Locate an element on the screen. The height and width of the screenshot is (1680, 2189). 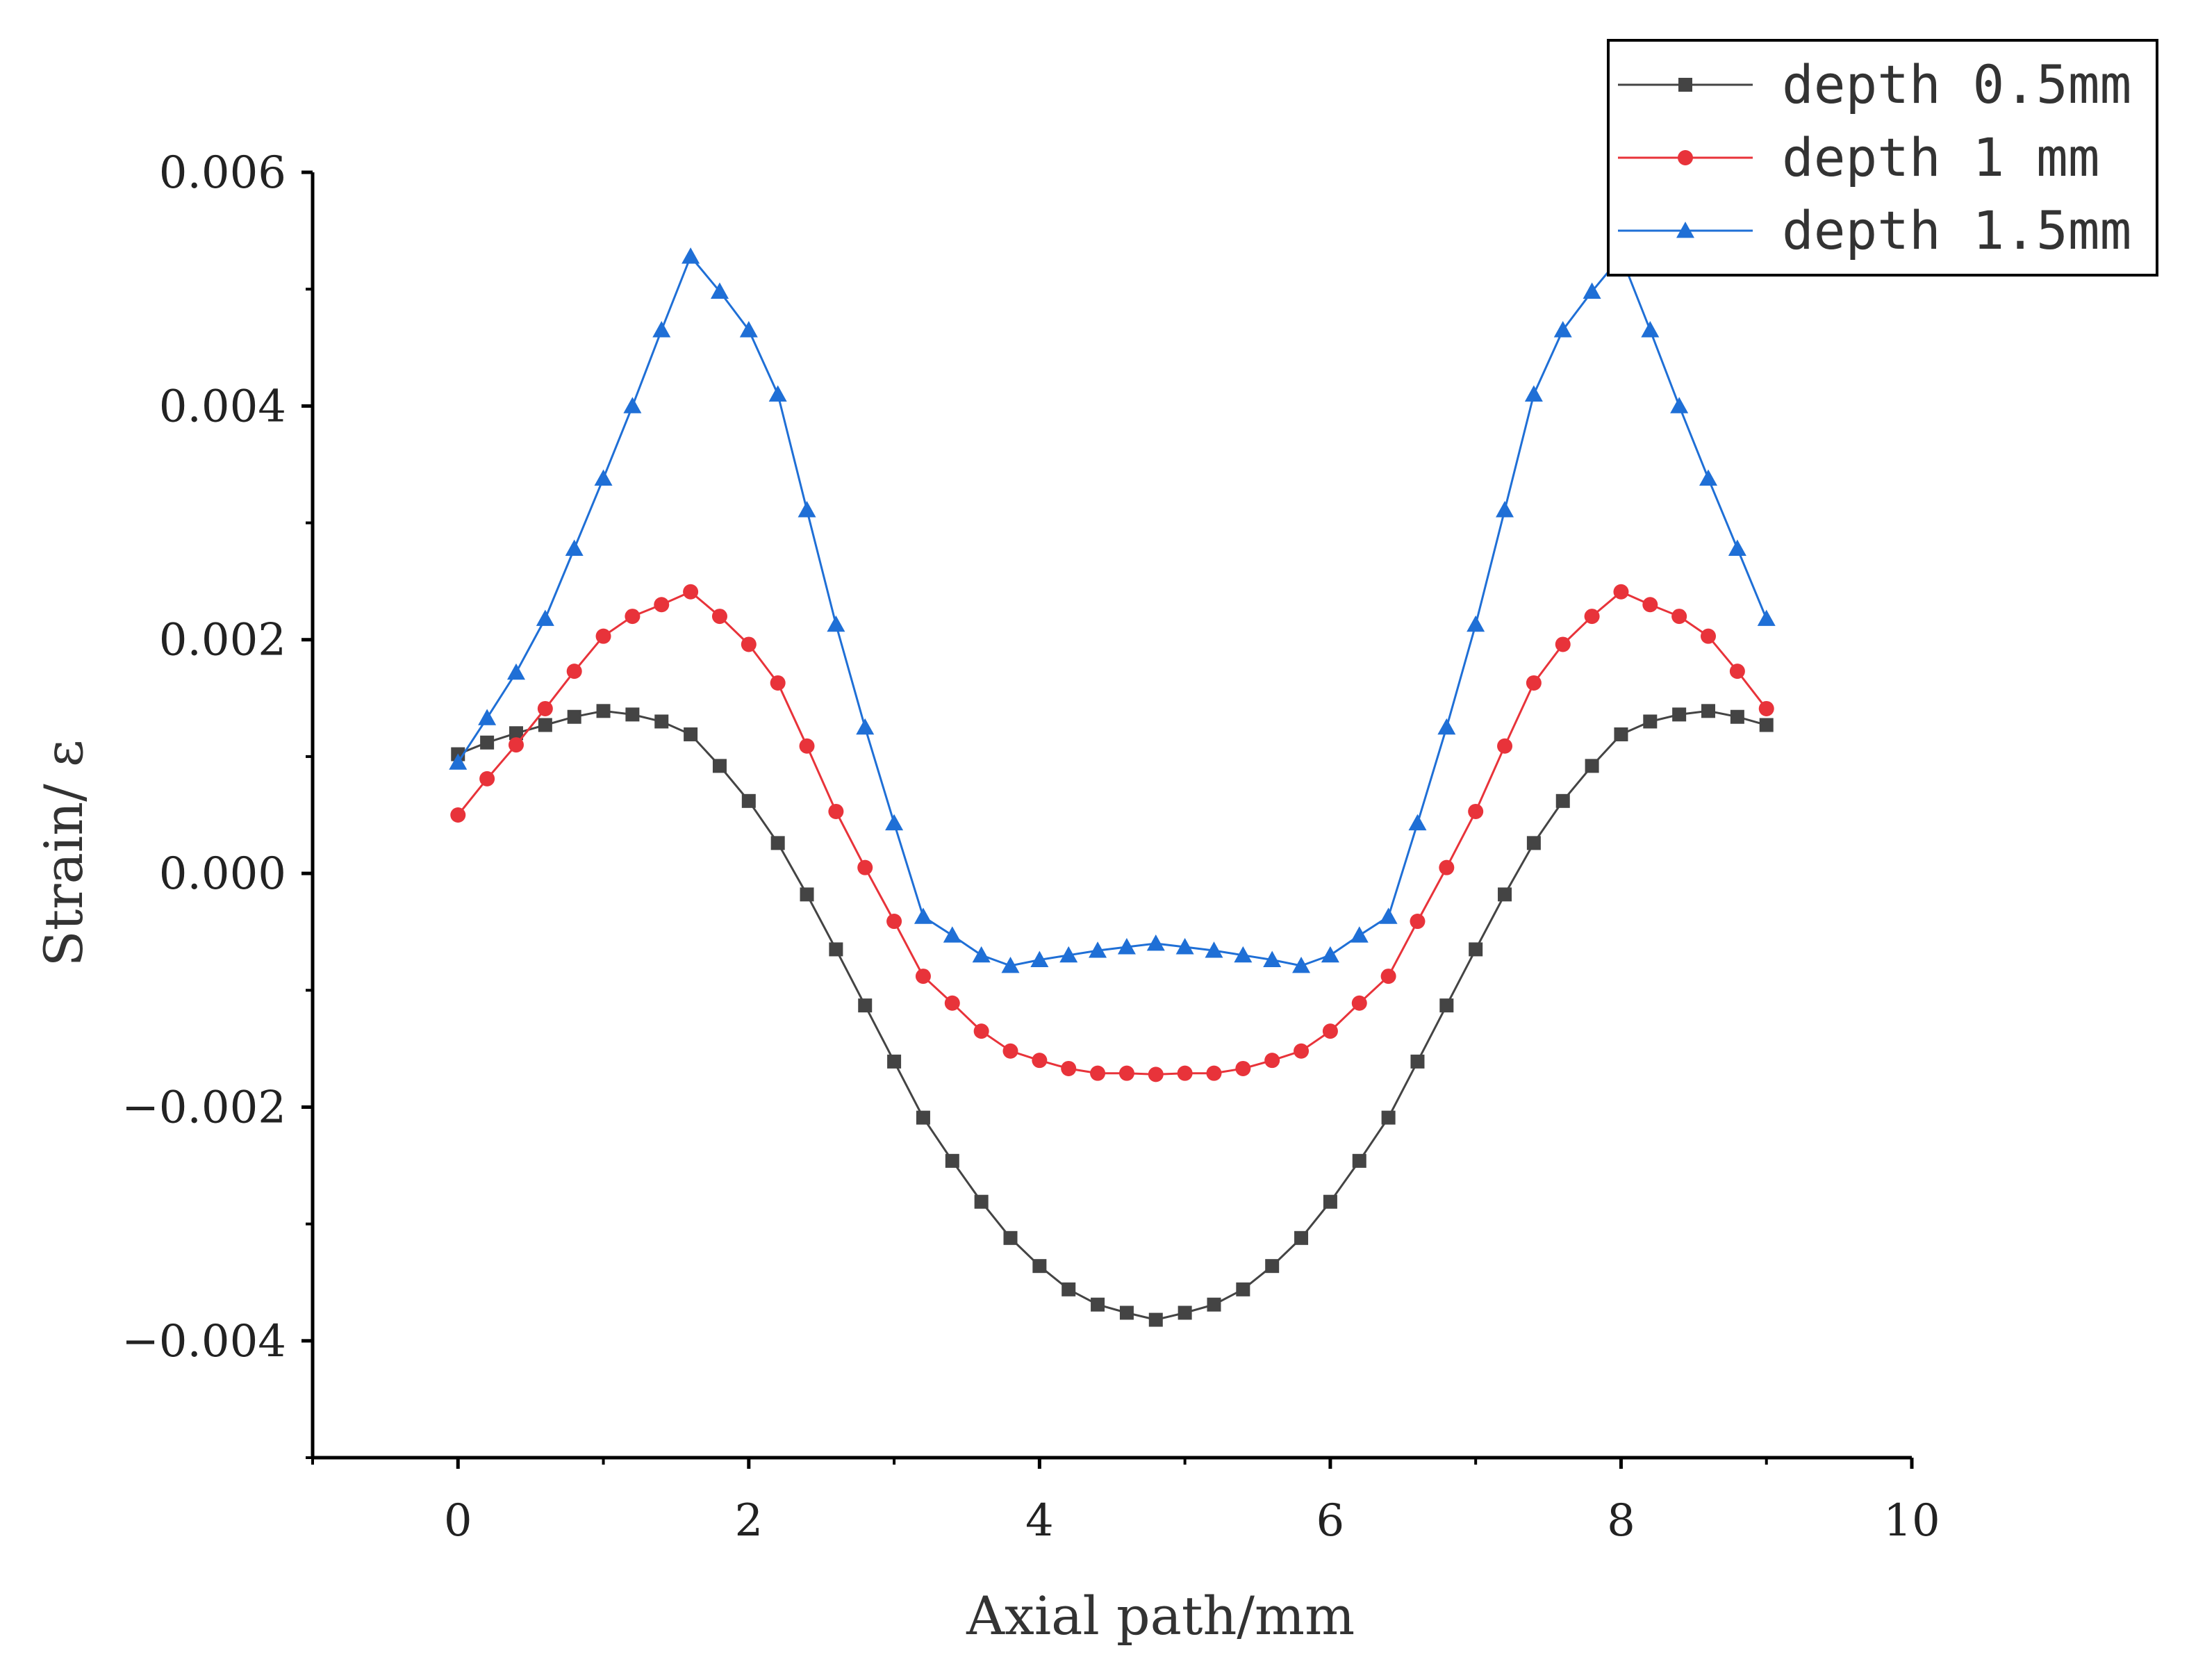
y-tick-label: 0.002 is located at coordinates (223, 640).